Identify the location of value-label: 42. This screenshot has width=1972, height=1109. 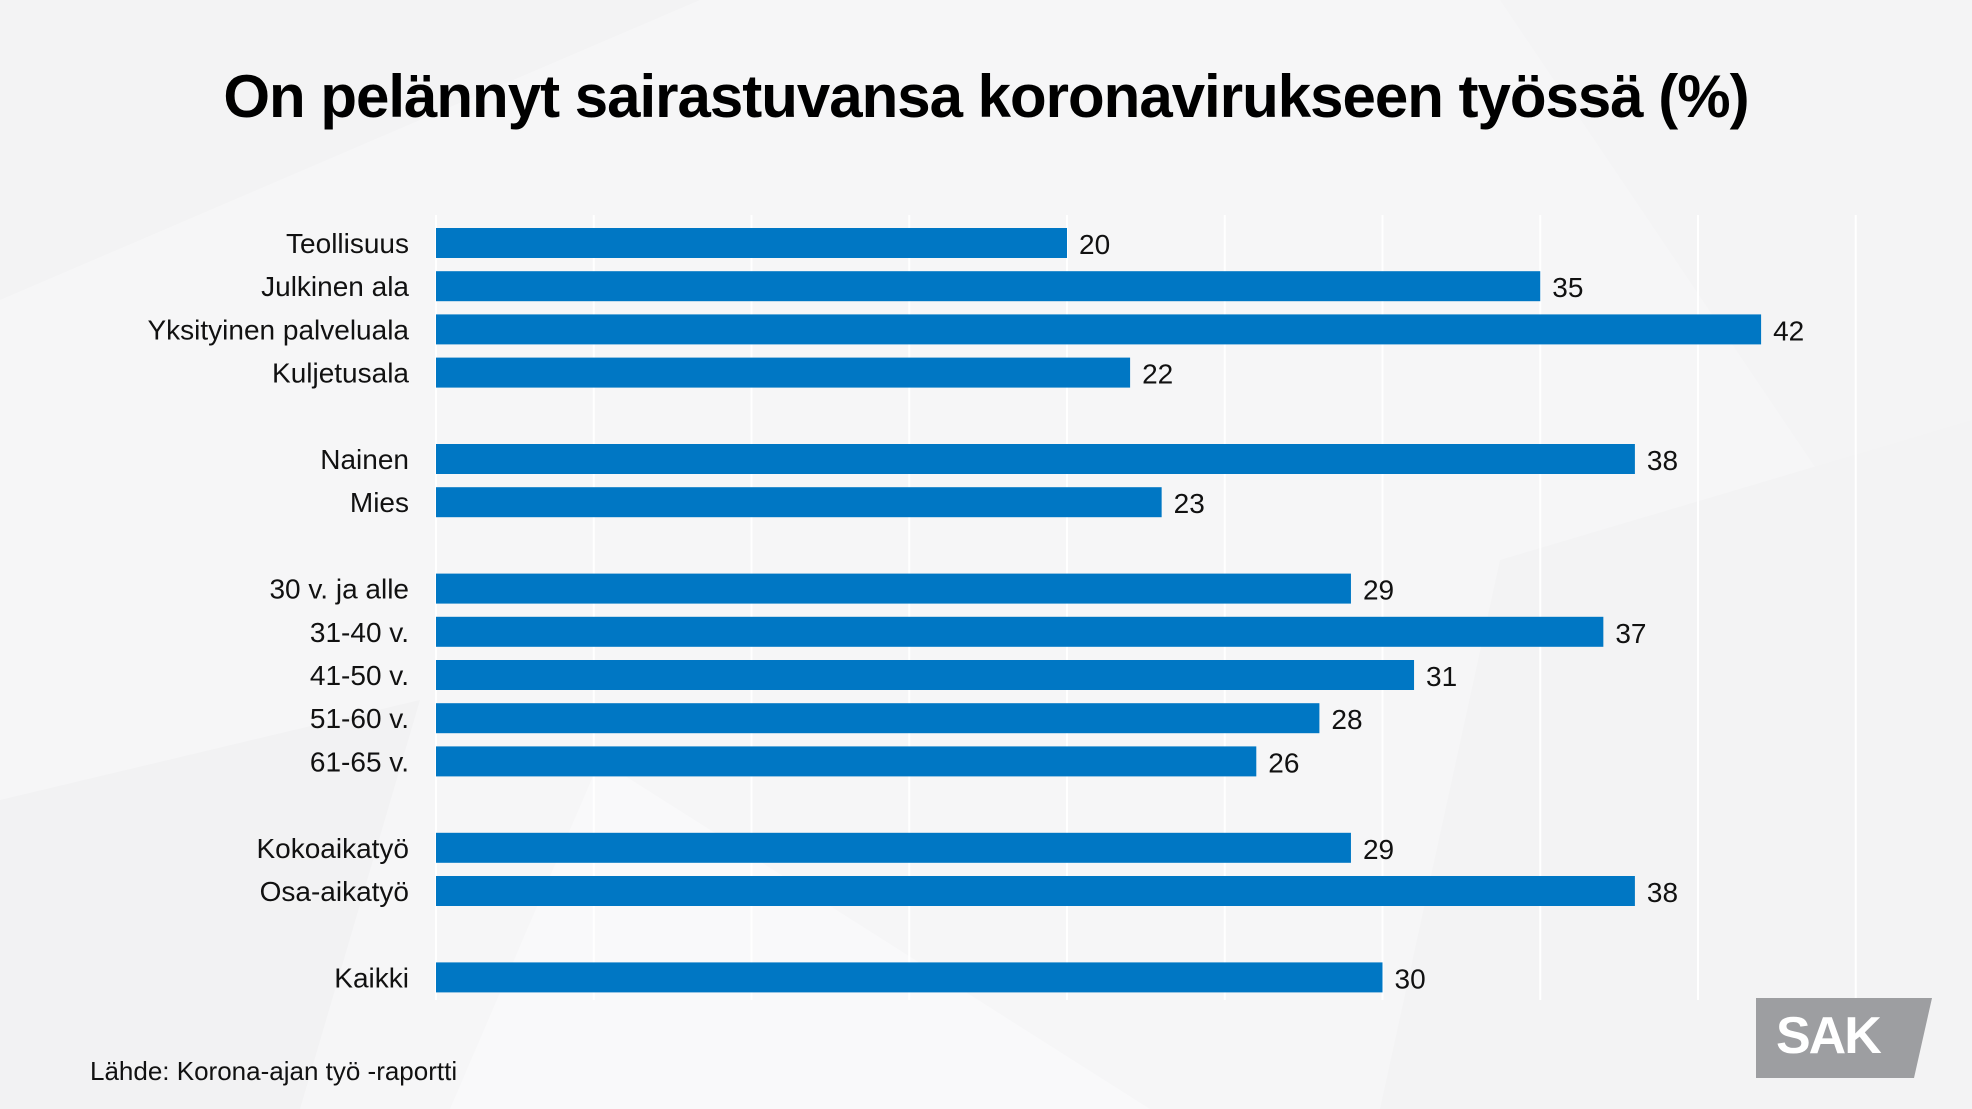
(1788, 330).